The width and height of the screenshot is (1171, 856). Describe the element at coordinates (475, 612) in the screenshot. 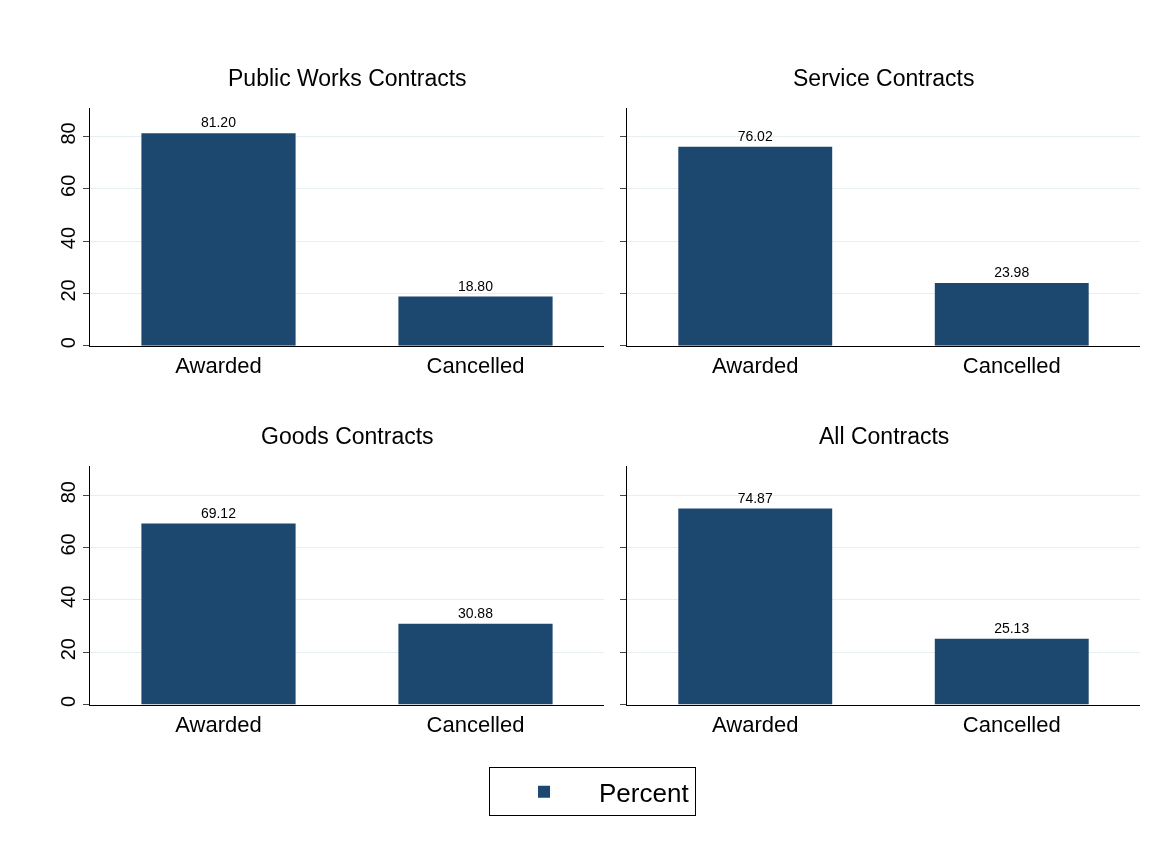

I see `data-label: 30.88` at that location.